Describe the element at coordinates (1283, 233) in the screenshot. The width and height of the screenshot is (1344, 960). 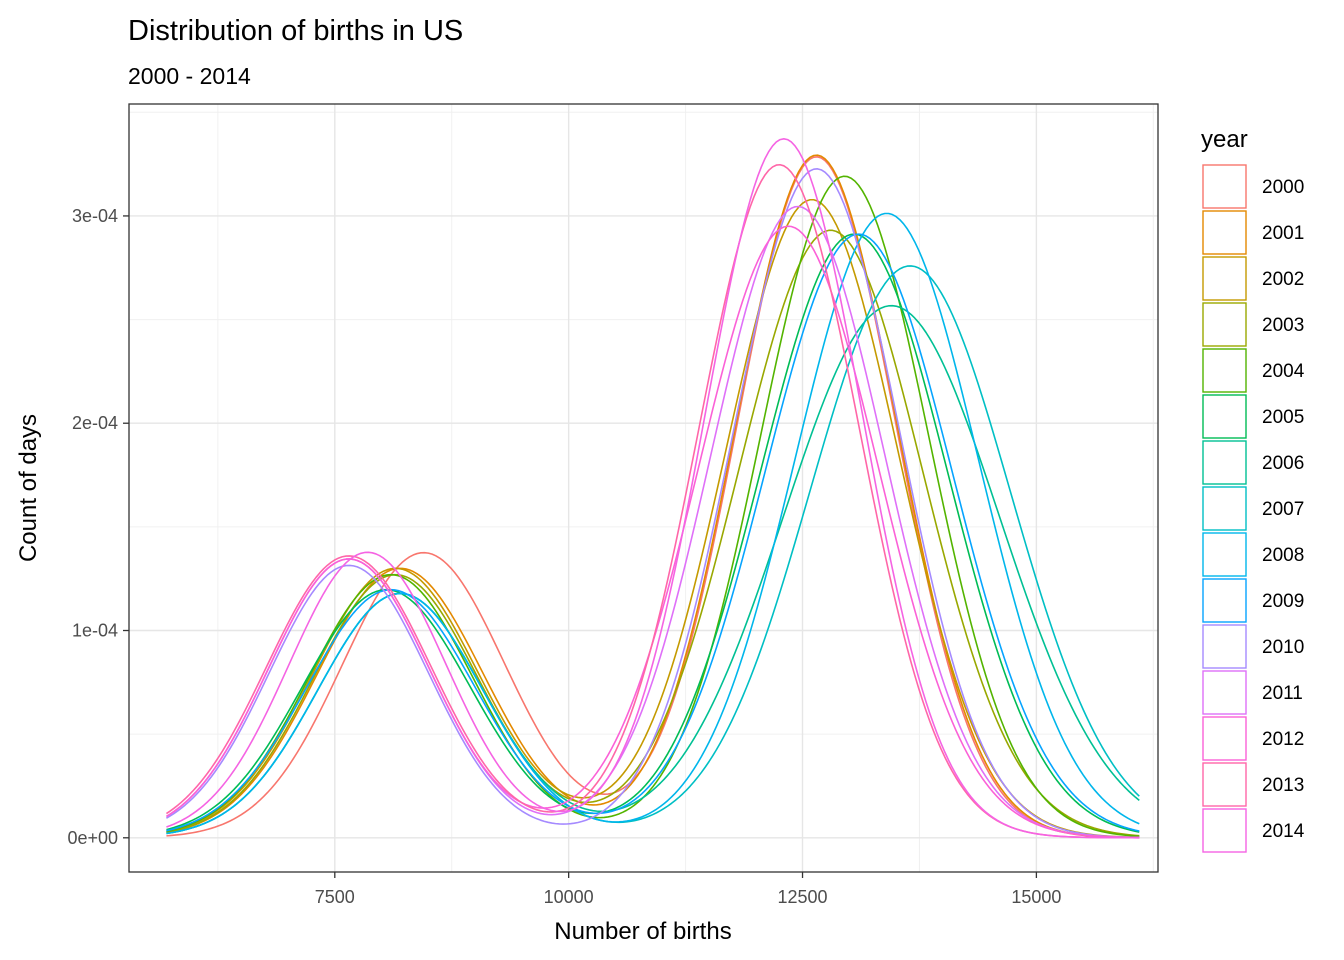
I see `legend-label: 2001` at that location.